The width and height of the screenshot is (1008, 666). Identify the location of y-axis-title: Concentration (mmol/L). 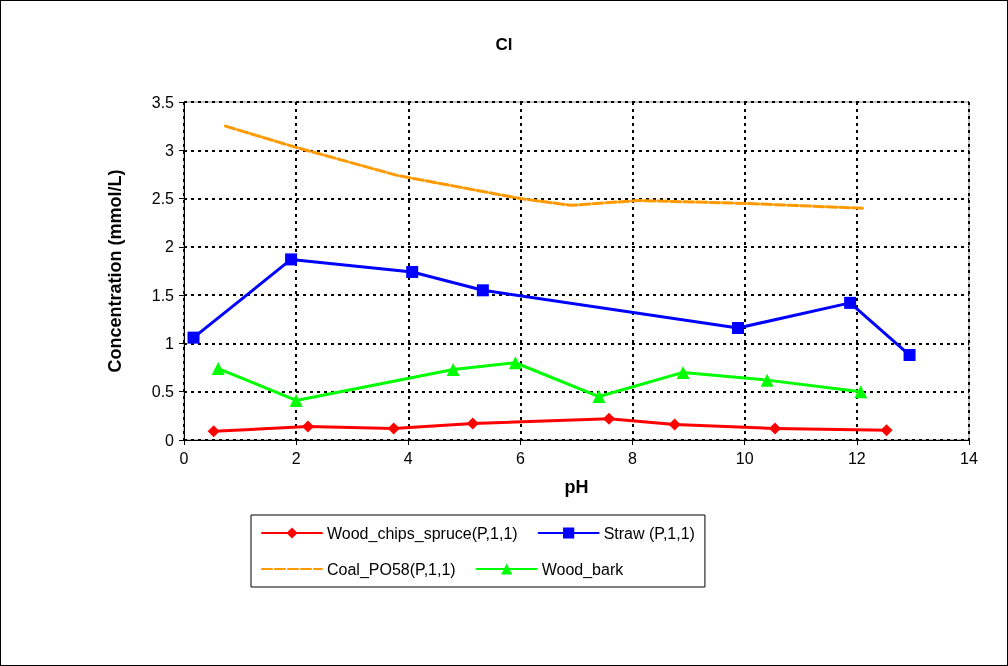
(115, 271).